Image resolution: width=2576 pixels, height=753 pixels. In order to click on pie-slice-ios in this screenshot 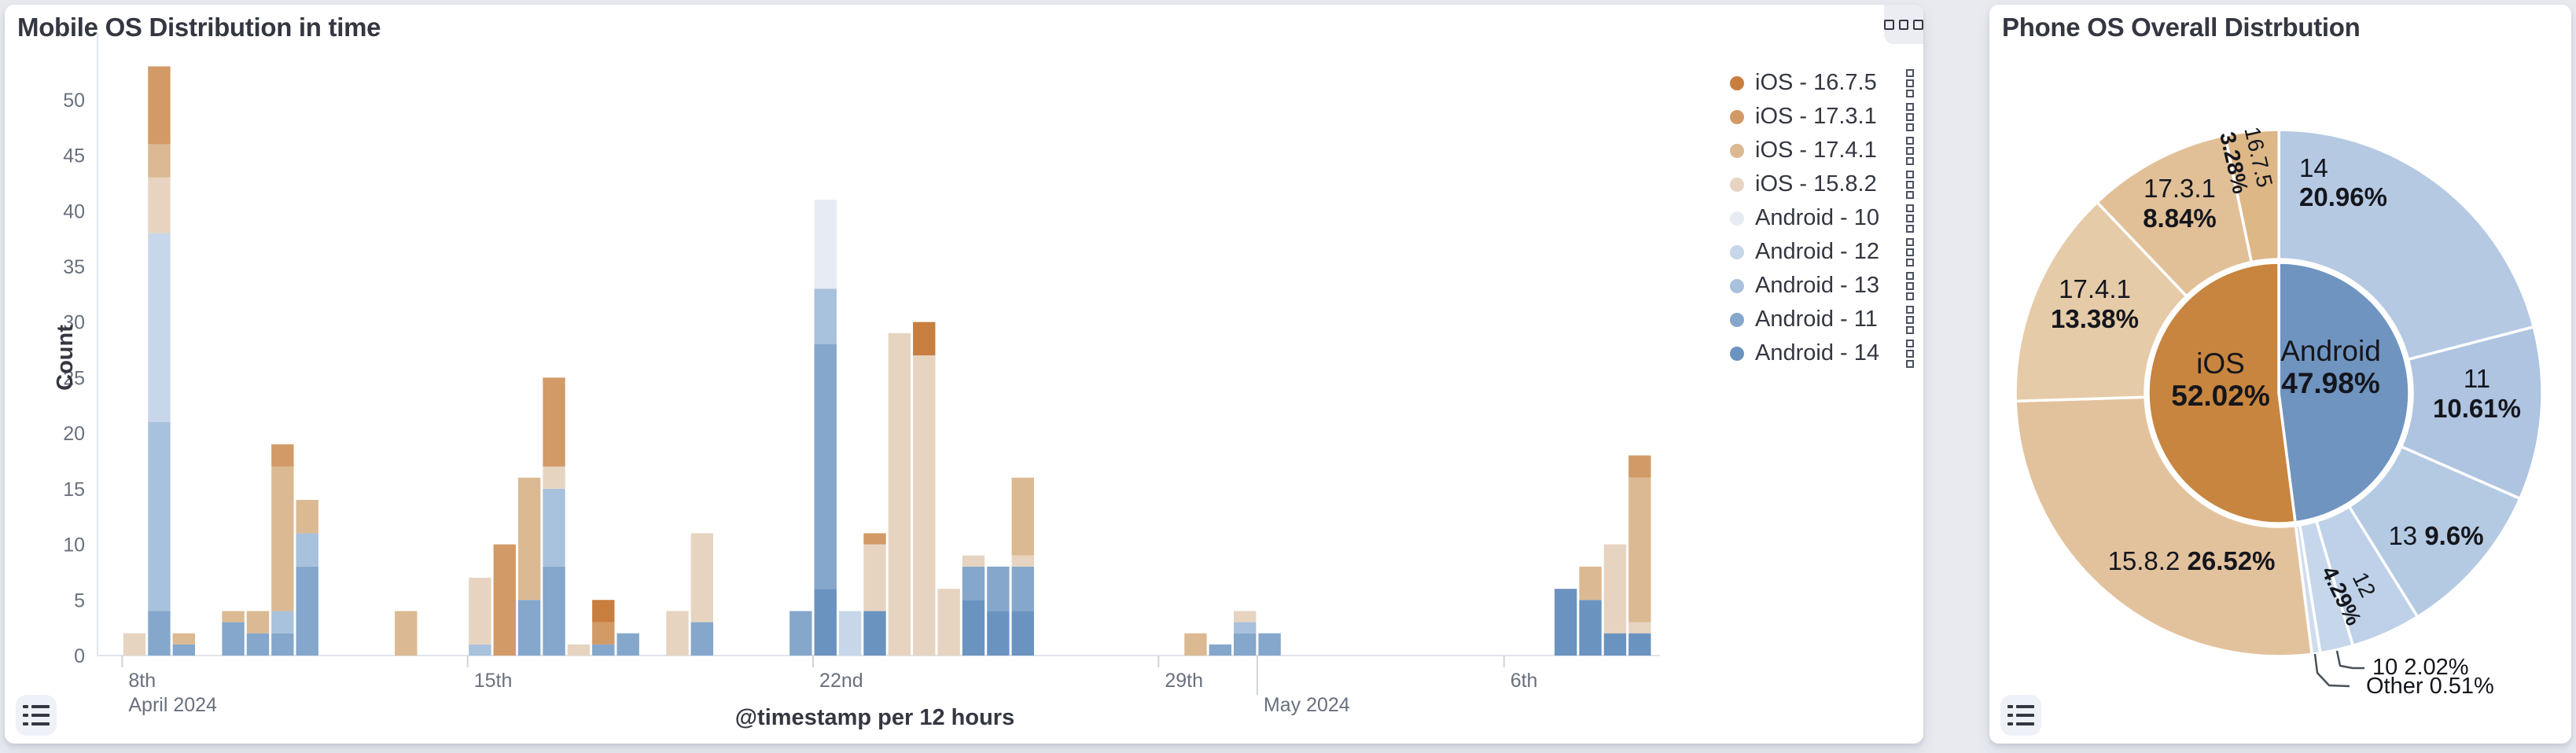, I will do `click(2222, 393)`.